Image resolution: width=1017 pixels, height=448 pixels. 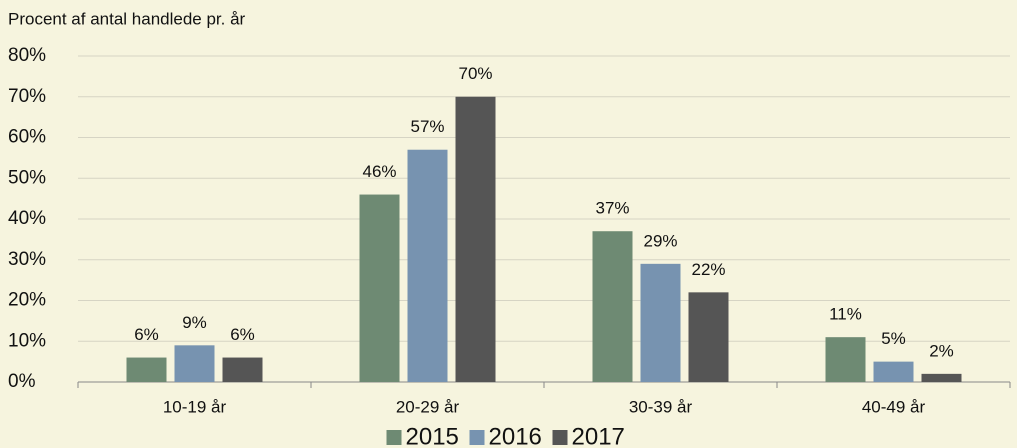 What do you see at coordinates (379, 171) in the screenshot?
I see `data-label: 46%` at bounding box center [379, 171].